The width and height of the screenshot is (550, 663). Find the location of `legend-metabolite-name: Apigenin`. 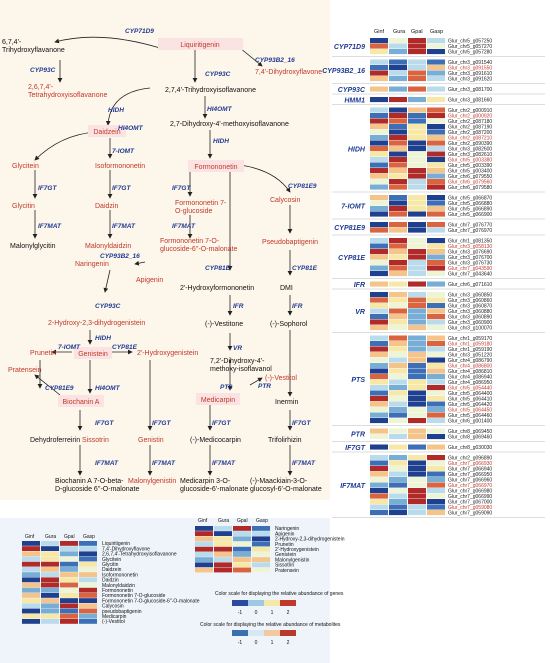

legend-metabolite-name: Apigenin is located at coordinates (285, 534).